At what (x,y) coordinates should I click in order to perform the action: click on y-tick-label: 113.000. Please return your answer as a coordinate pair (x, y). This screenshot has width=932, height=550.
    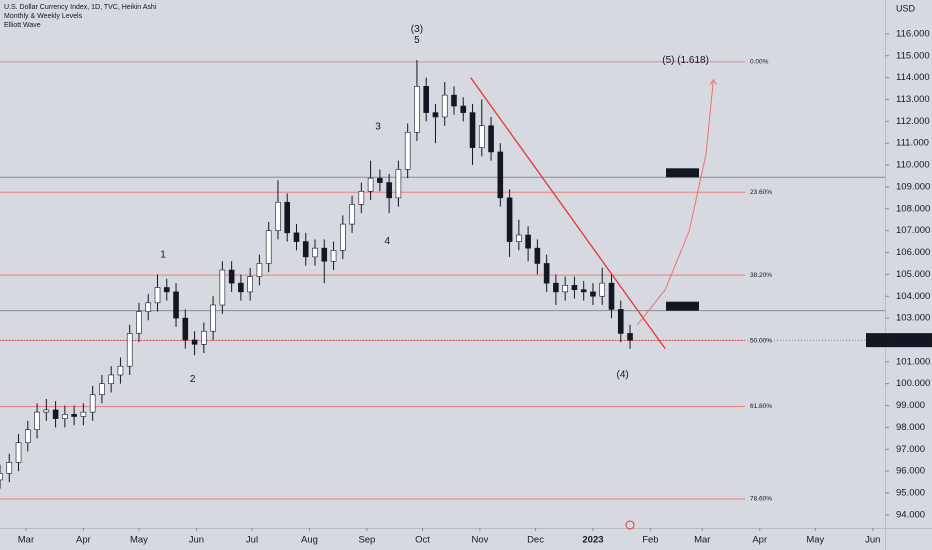
    Looking at the image, I should click on (913, 99).